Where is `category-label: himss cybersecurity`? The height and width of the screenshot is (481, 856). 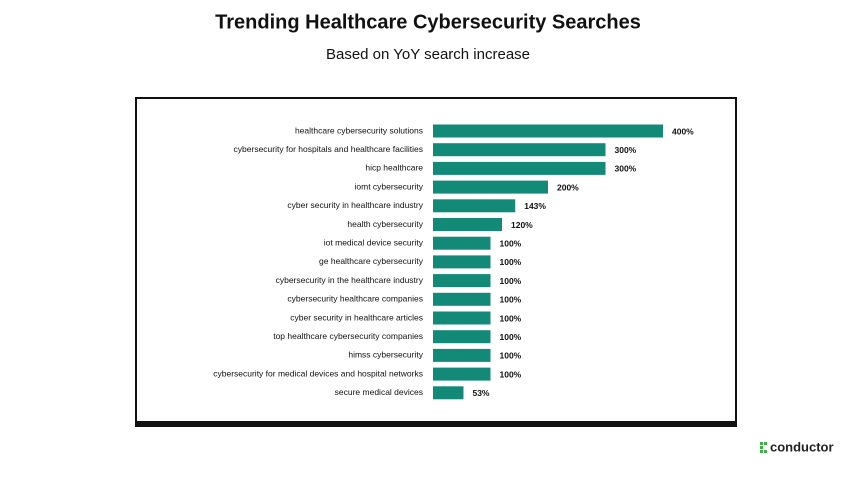 category-label: himss cybersecurity is located at coordinates (385, 355).